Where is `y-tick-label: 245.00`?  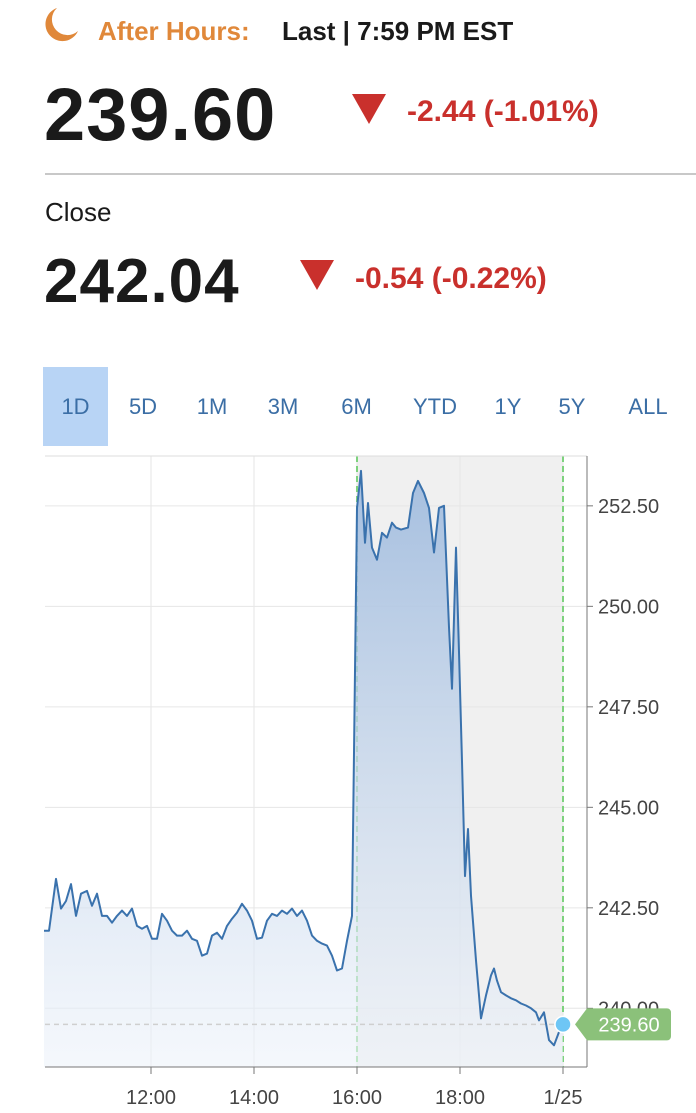 y-tick-label: 245.00 is located at coordinates (628, 808).